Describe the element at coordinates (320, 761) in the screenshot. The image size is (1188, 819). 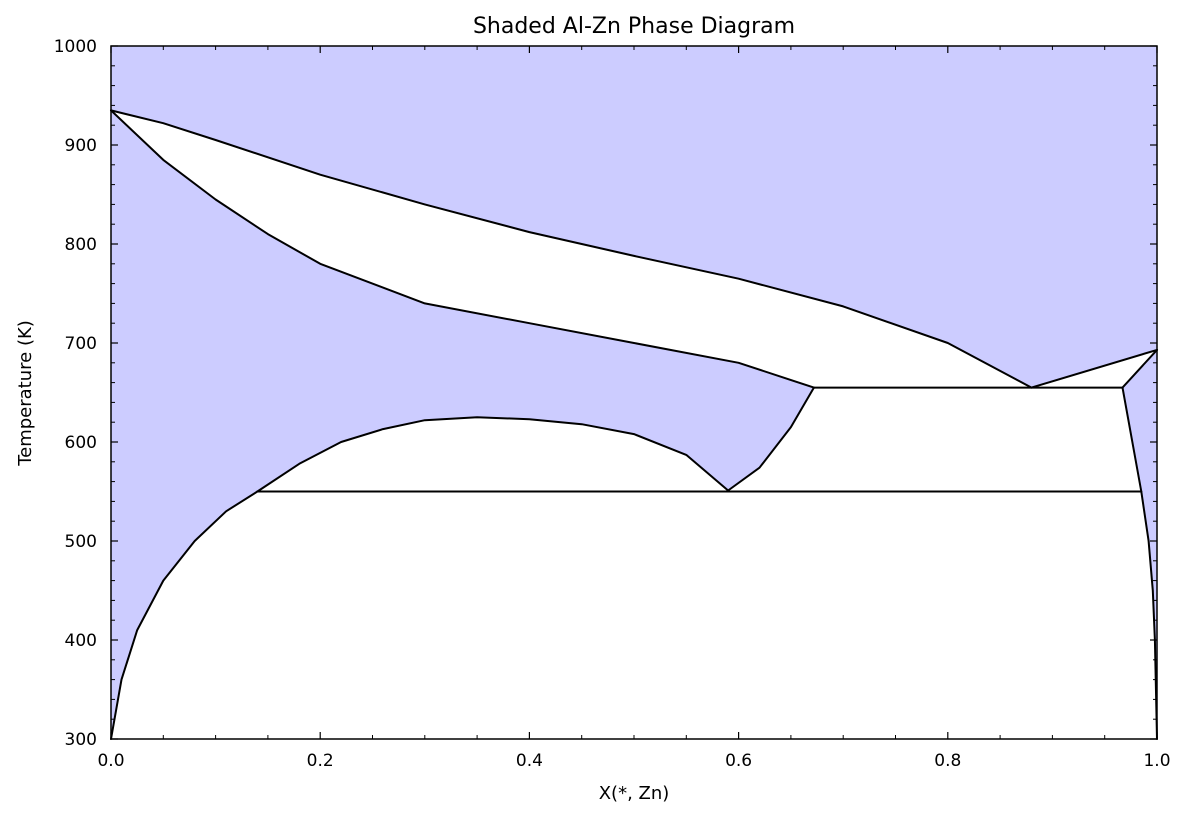
I see `x-tick-label: 0.2` at that location.